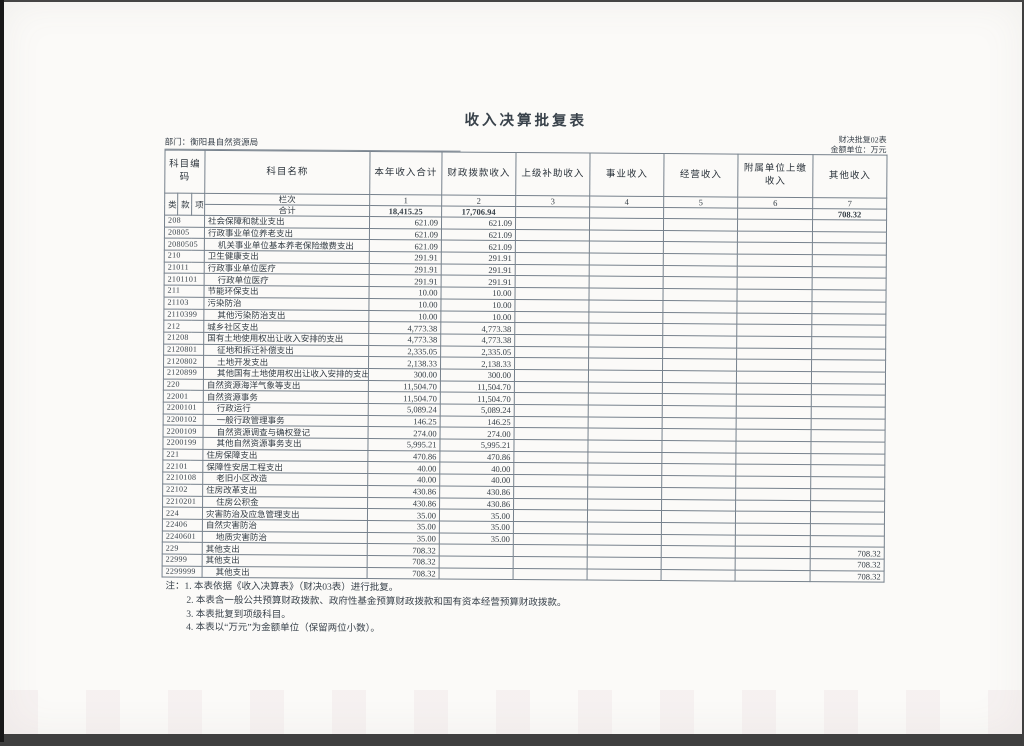  Describe the element at coordinates (182, 466) in the screenshot. I see `subject-code: 22101` at that location.